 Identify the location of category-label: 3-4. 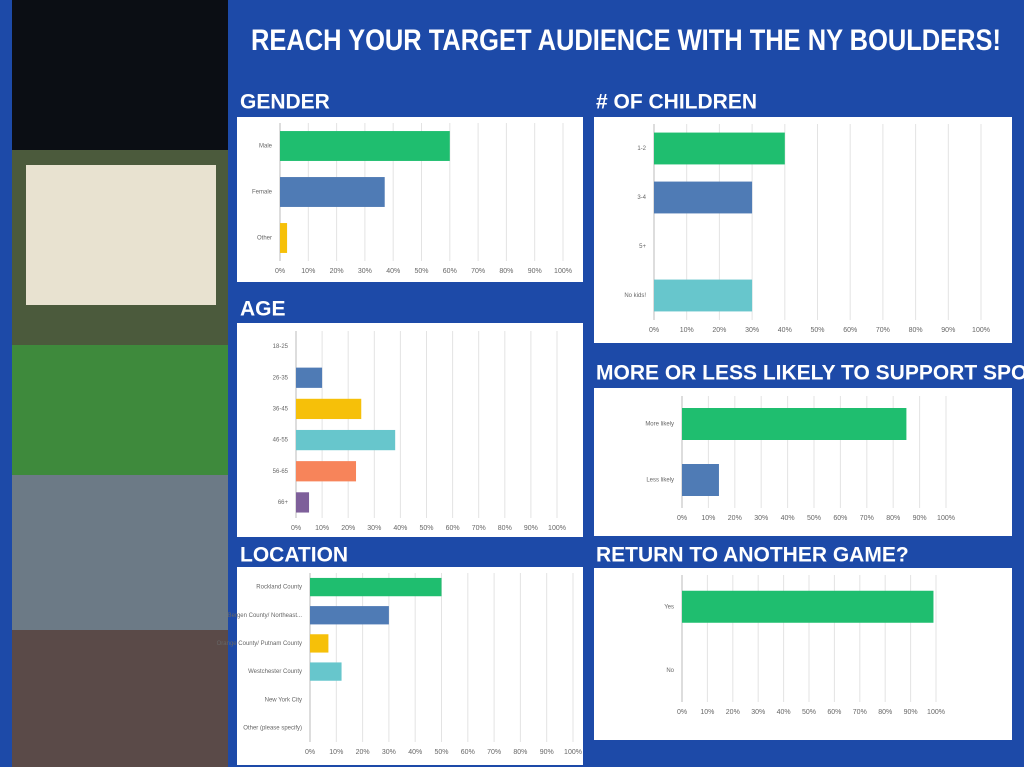
(641, 198).